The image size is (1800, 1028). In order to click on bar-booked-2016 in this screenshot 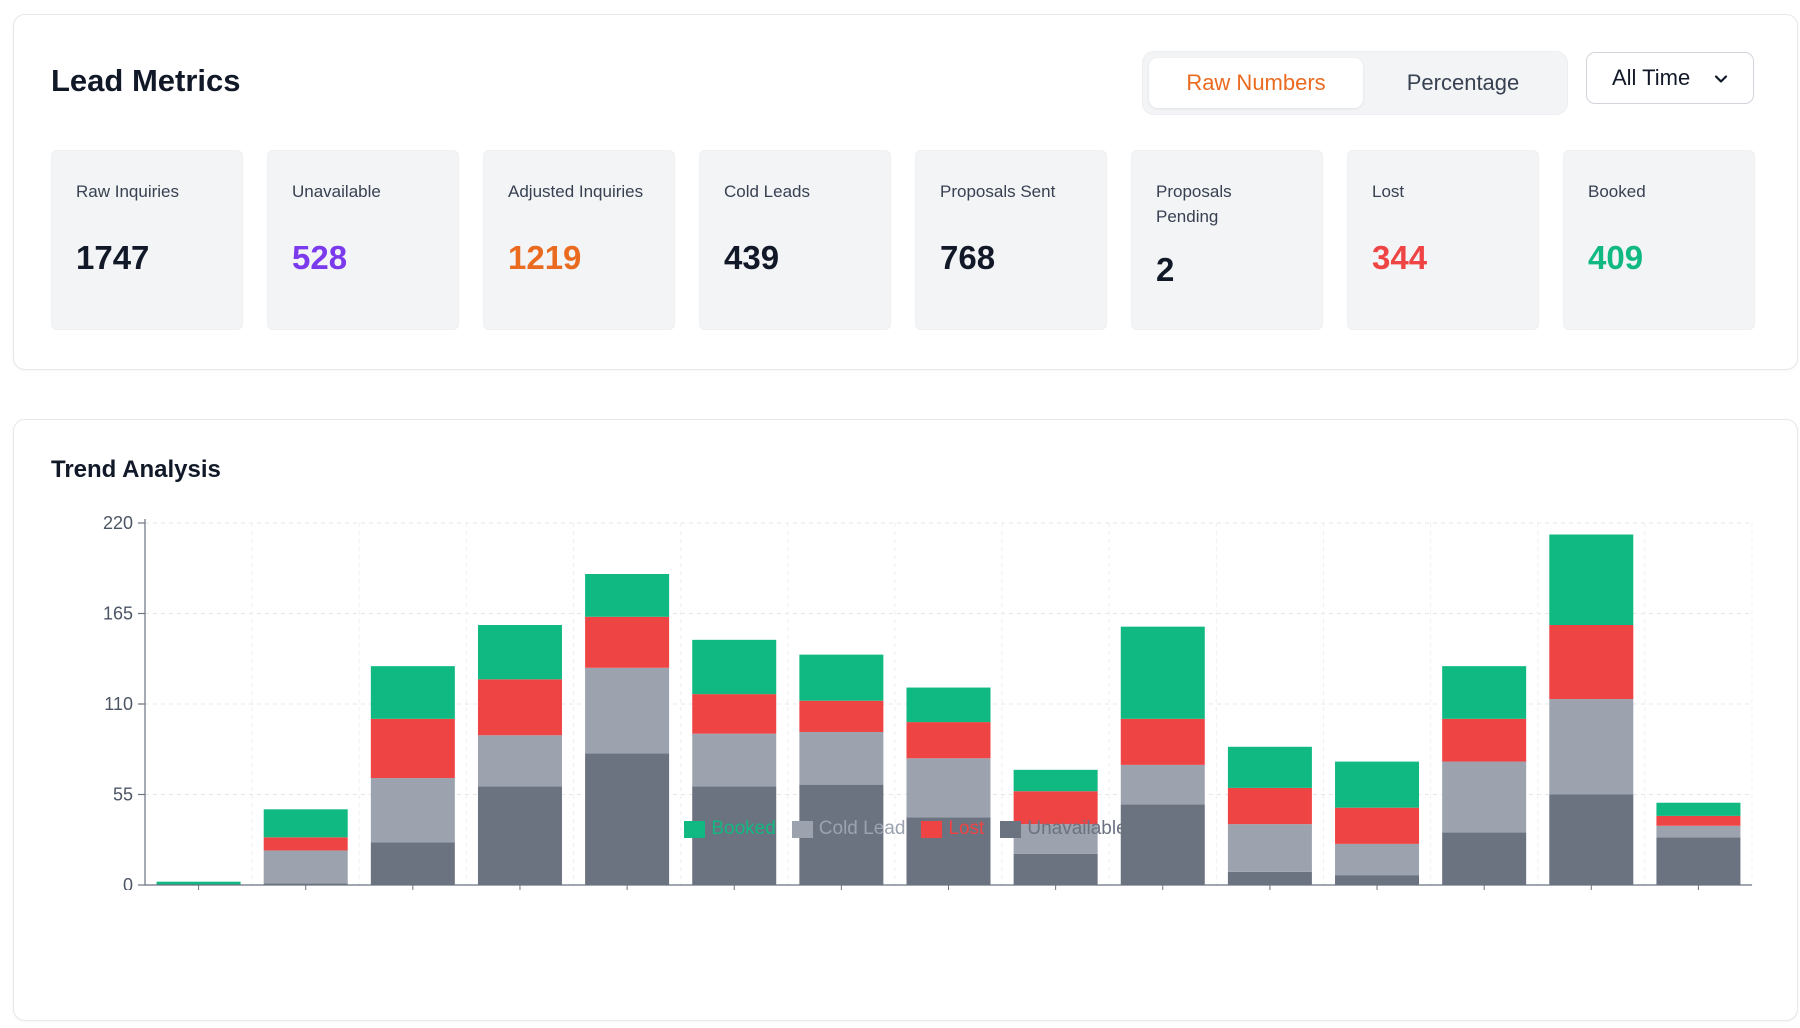, I will do `click(627, 595)`.